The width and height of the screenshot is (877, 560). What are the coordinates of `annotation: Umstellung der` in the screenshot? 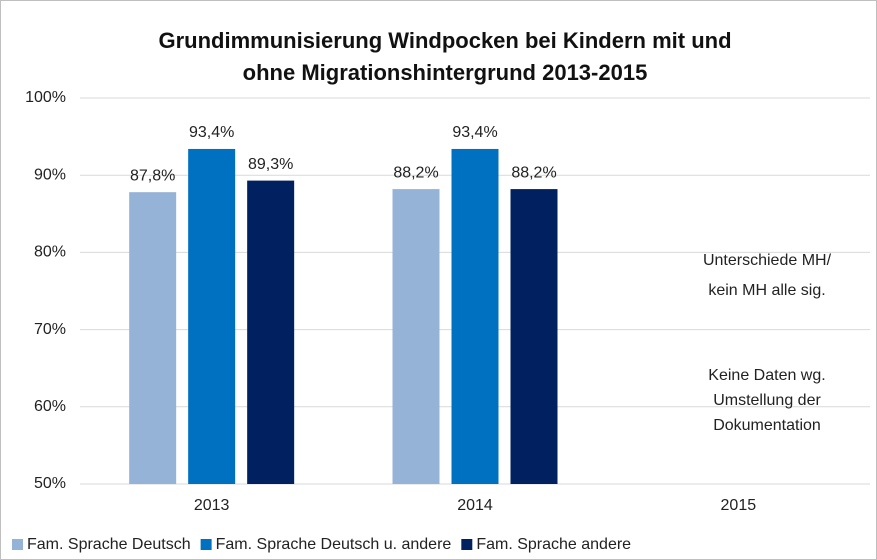 It's located at (767, 400).